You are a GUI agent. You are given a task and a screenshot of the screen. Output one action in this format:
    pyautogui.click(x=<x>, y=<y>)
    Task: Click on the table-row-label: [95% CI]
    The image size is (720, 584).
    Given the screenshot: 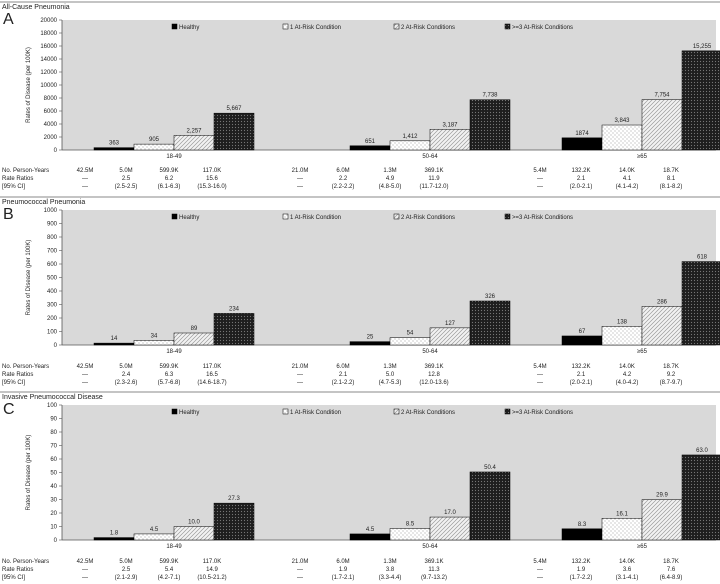 What is the action you would take?
    pyautogui.click(x=13, y=578)
    